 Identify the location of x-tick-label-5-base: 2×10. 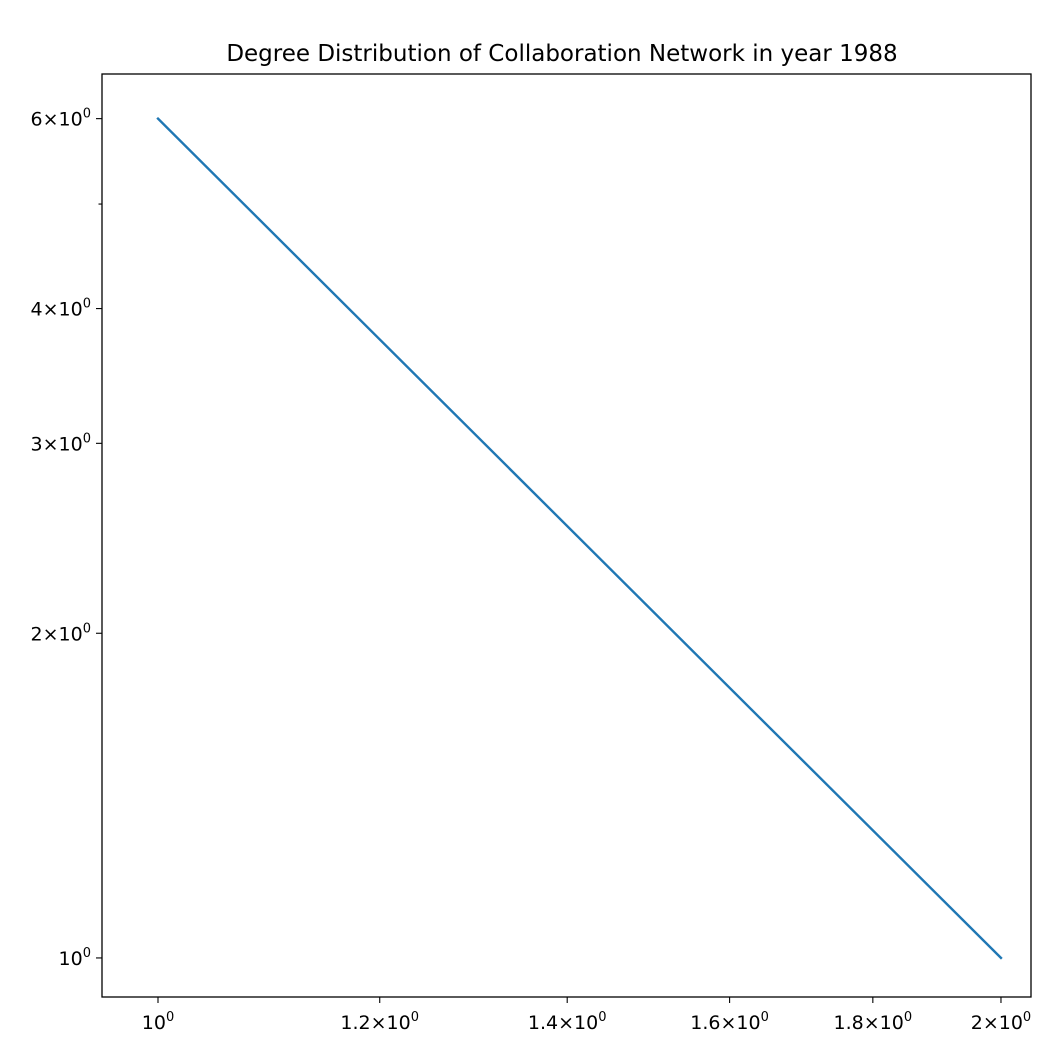
(997, 1023).